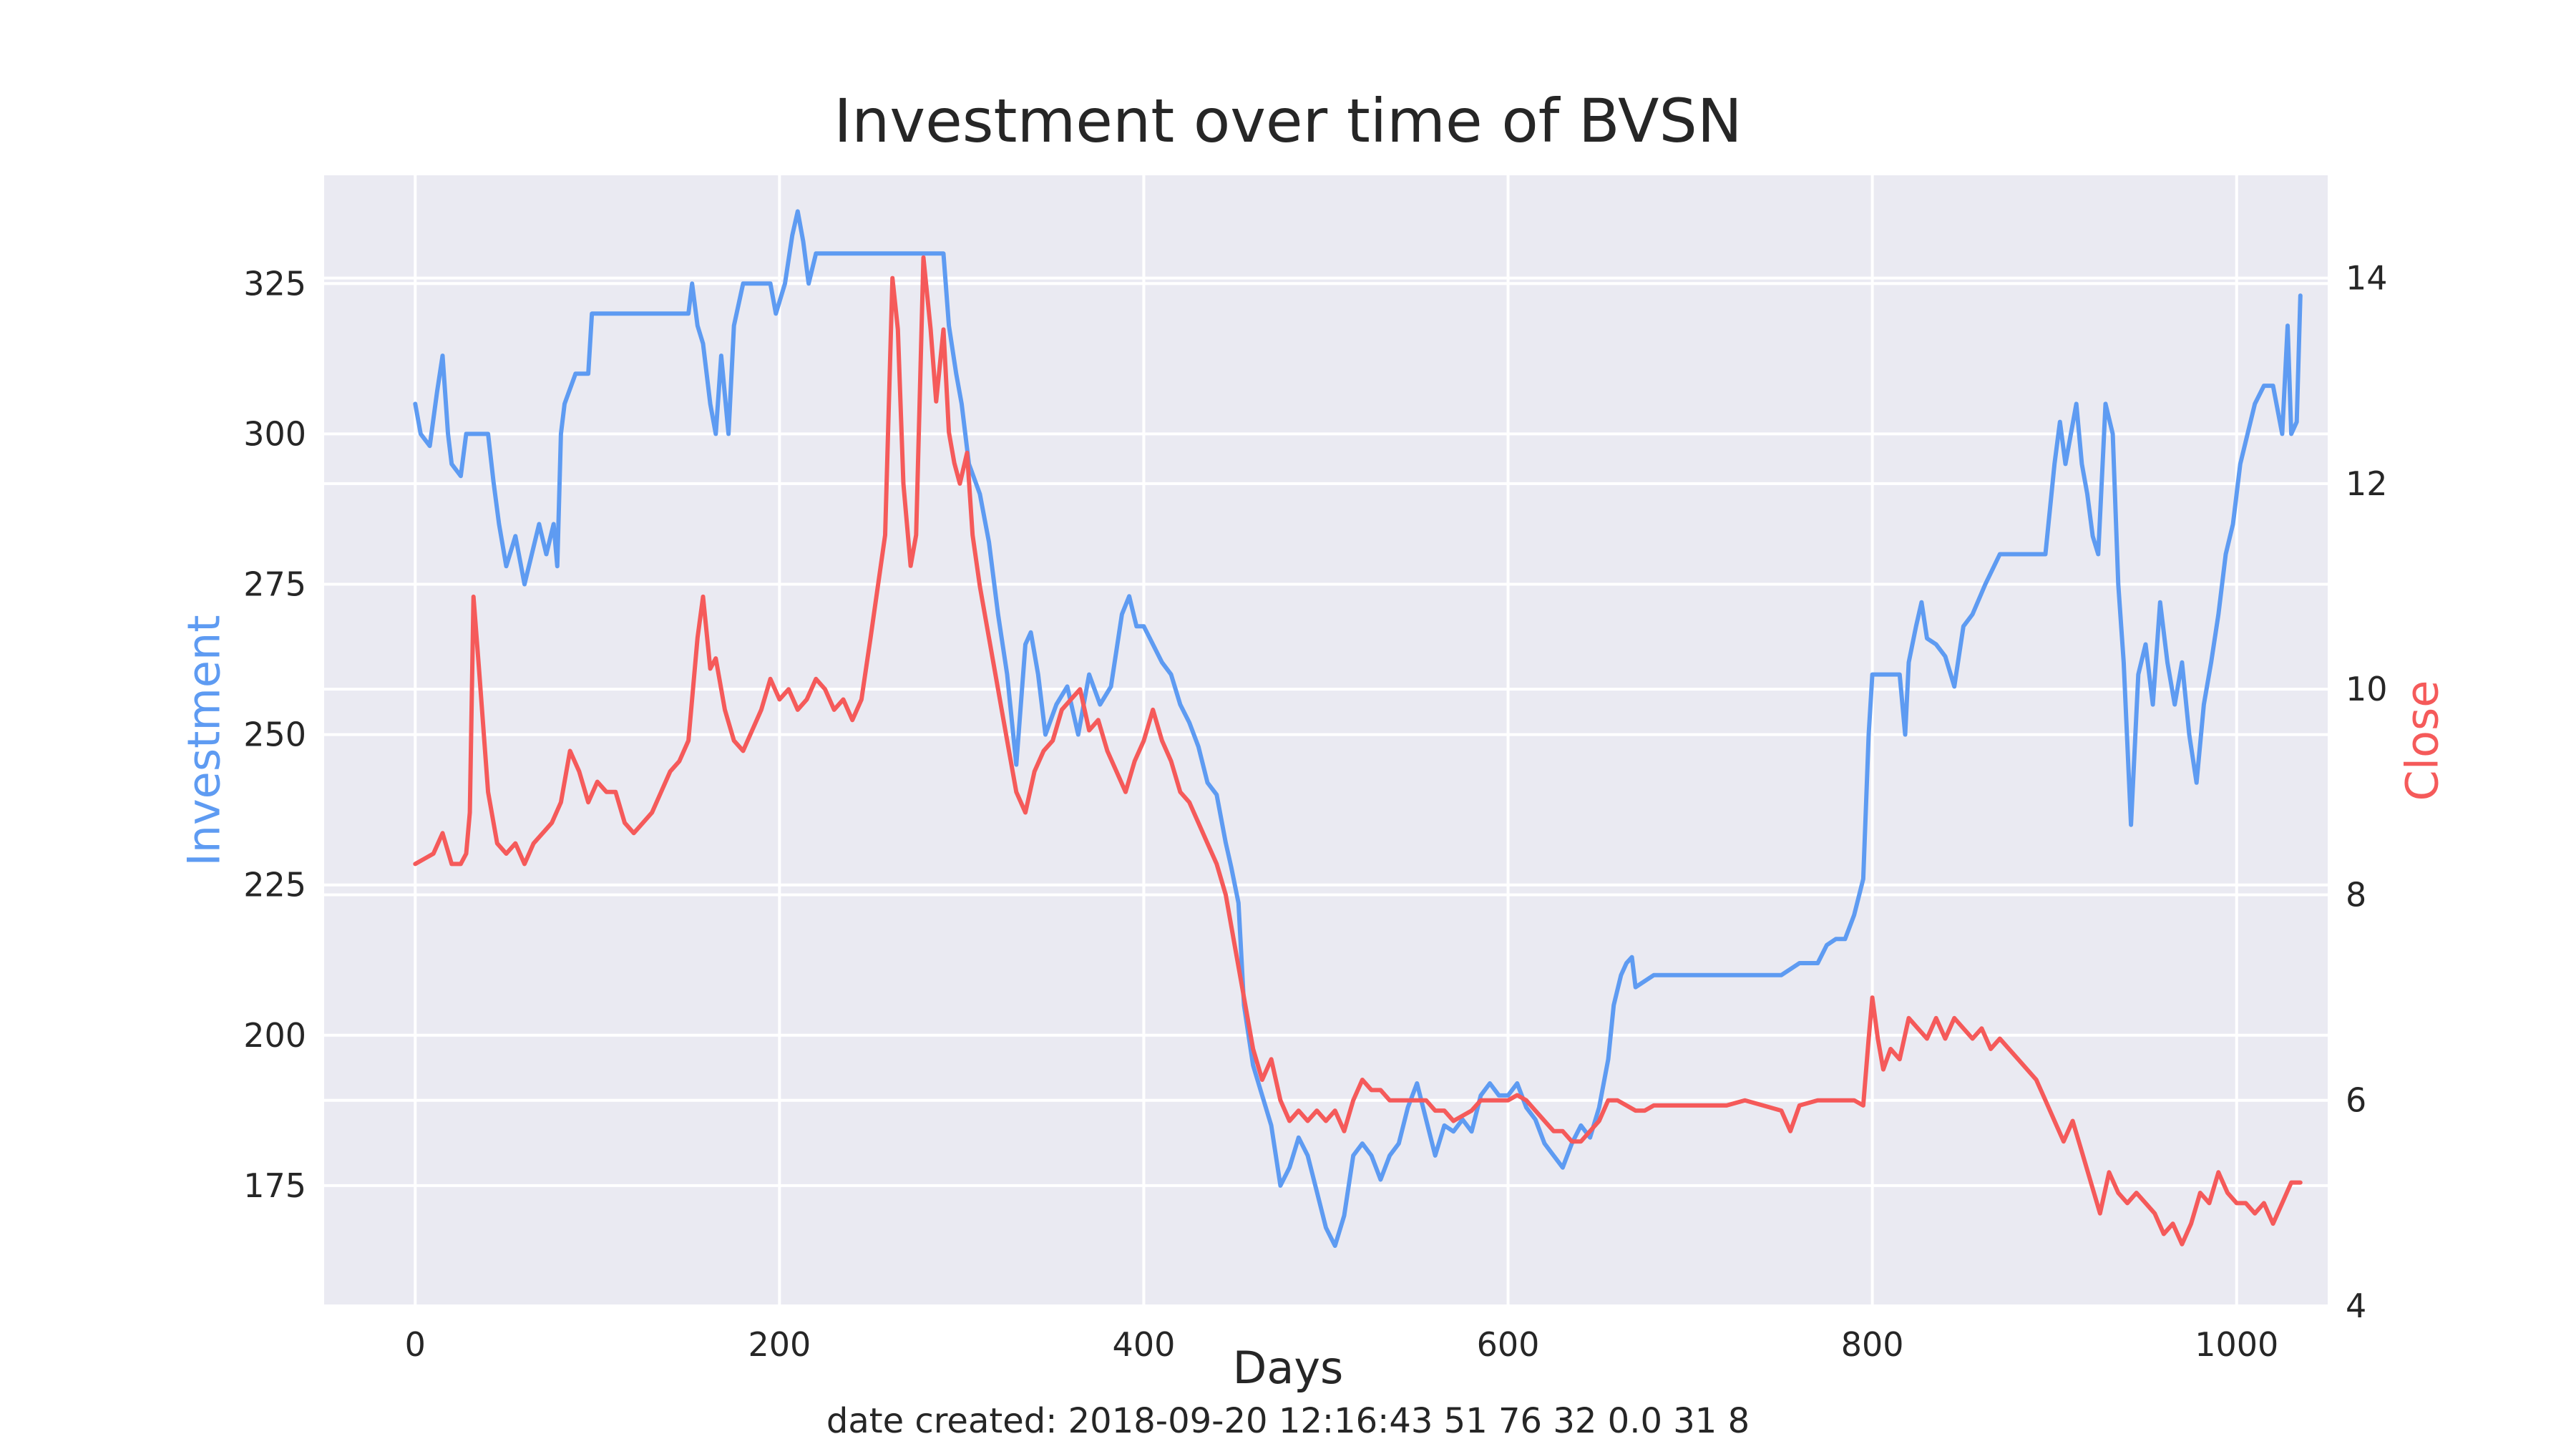  What do you see at coordinates (1508, 1344) in the screenshot?
I see `x-tick-label: 600` at bounding box center [1508, 1344].